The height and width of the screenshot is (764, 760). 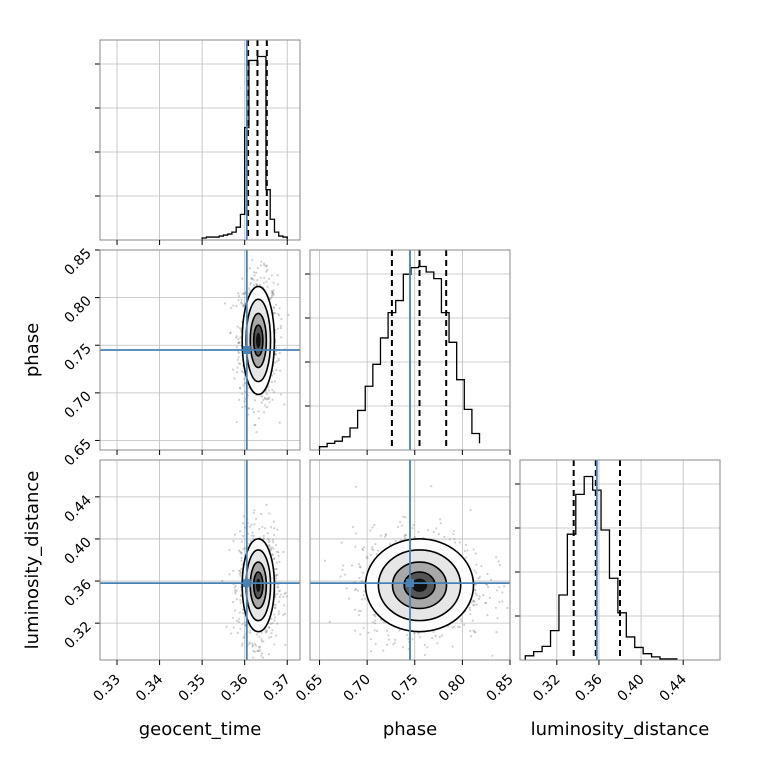 What do you see at coordinates (80, 357) in the screenshot?
I see `y-ticks-phase: 0.65 0.70 0.75 0.80 0.85` at bounding box center [80, 357].